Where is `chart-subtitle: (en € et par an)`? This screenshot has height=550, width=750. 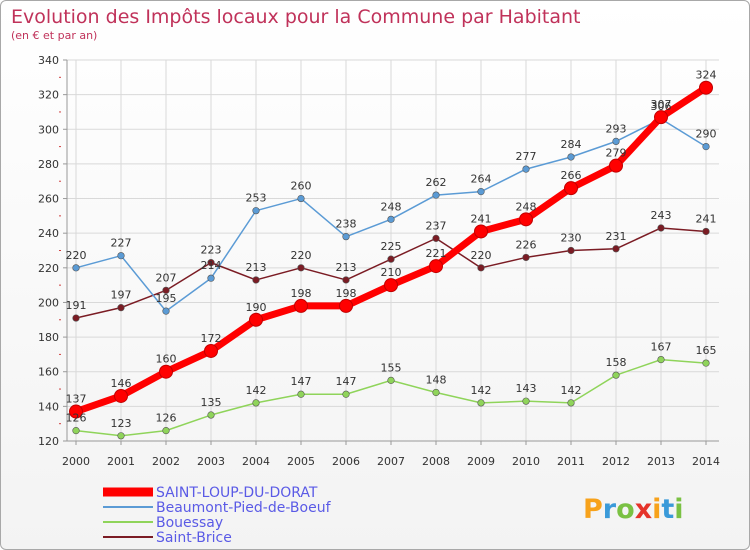
chart-subtitle: (en € et par an) is located at coordinates (54, 35).